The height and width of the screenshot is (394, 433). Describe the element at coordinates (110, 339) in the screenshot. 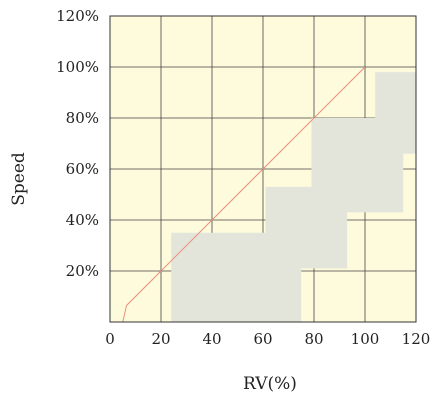

I see `x-tick-label: 0` at that location.